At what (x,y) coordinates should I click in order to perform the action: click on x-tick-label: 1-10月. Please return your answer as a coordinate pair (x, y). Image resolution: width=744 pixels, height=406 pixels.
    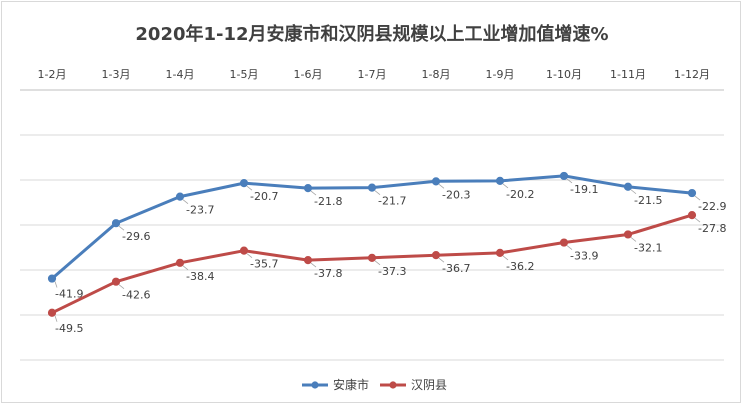
    Looking at the image, I should click on (564, 74).